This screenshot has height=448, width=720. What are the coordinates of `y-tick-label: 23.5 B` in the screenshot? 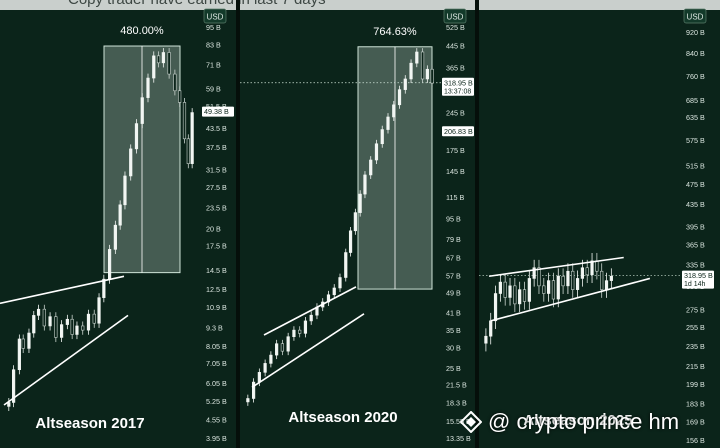 It's located at (216, 208).